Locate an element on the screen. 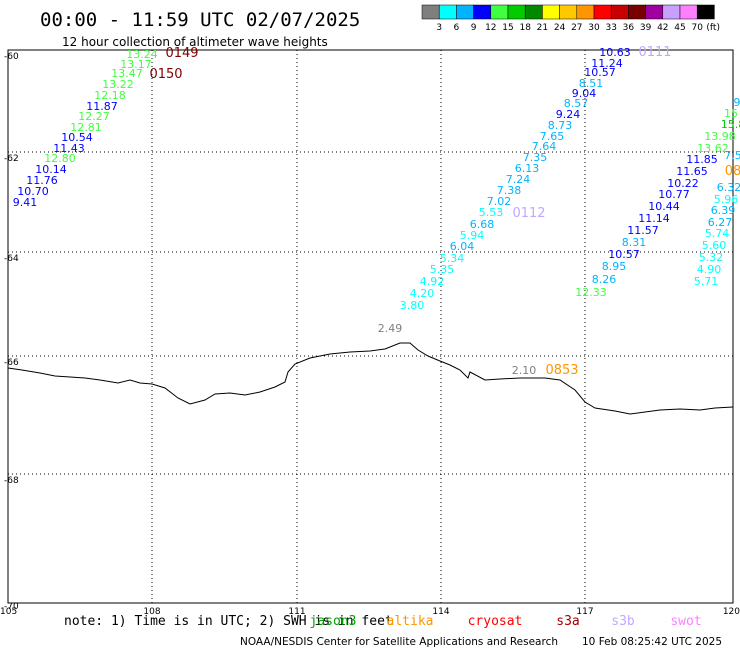 Image resolution: width=740 pixels, height=650 pixels. wave-height-label: 11.87 is located at coordinates (102, 106).